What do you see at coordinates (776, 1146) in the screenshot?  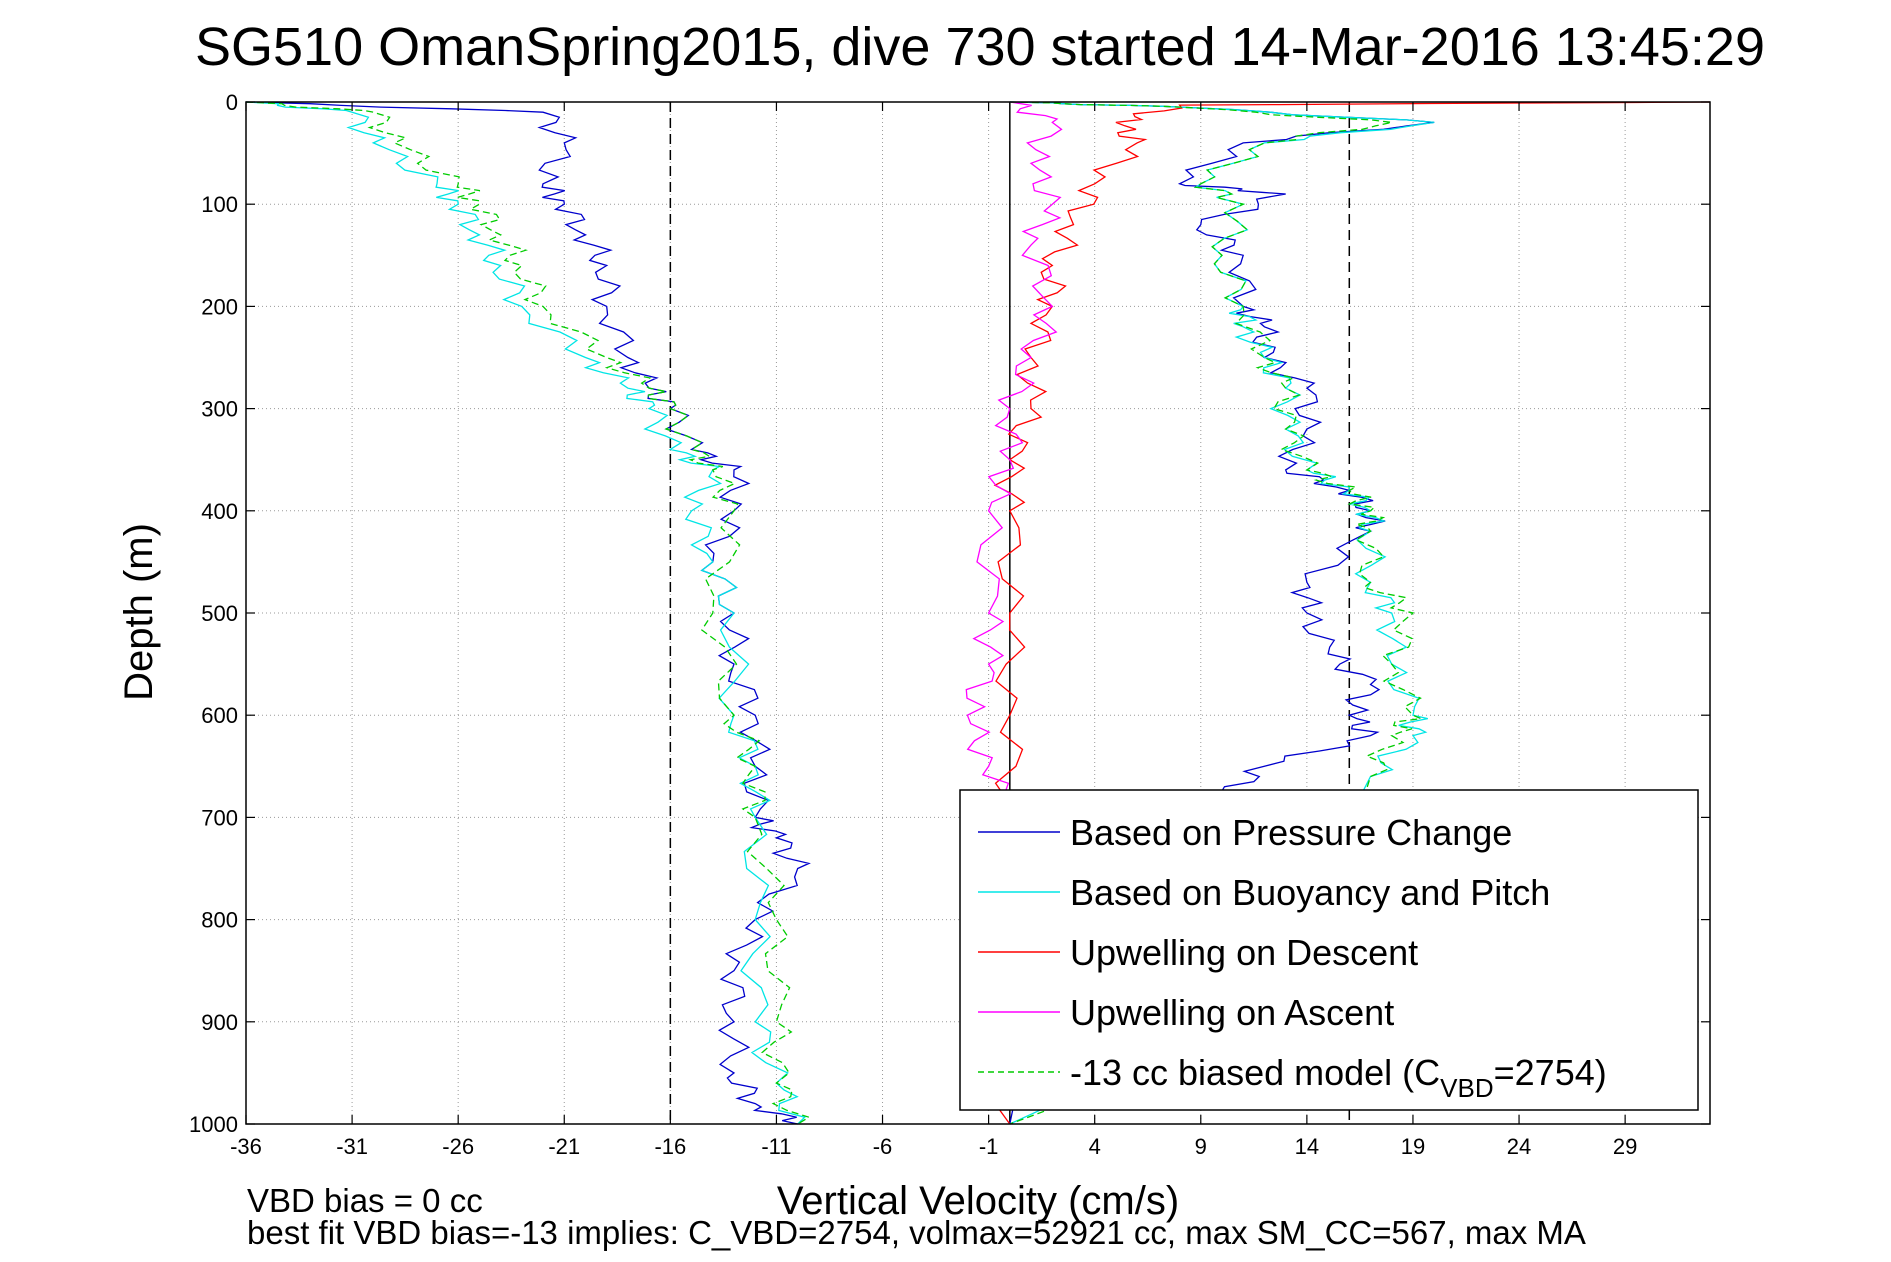 I see `x-tick-label: -11` at bounding box center [776, 1146].